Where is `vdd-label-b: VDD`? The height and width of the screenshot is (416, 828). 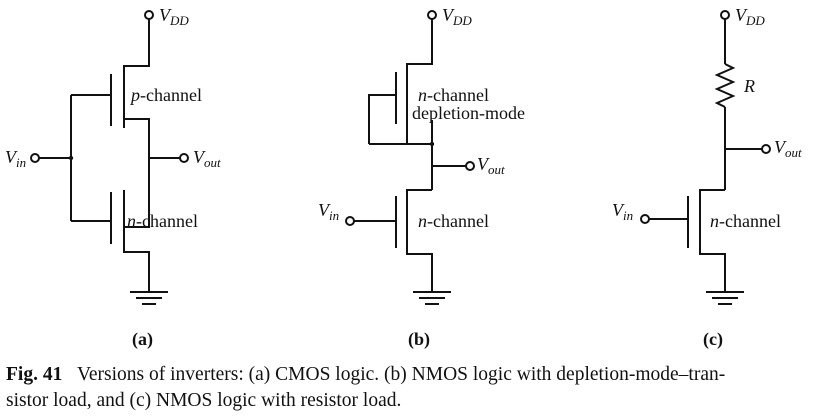 vdd-label-b: VDD is located at coordinates (457, 16).